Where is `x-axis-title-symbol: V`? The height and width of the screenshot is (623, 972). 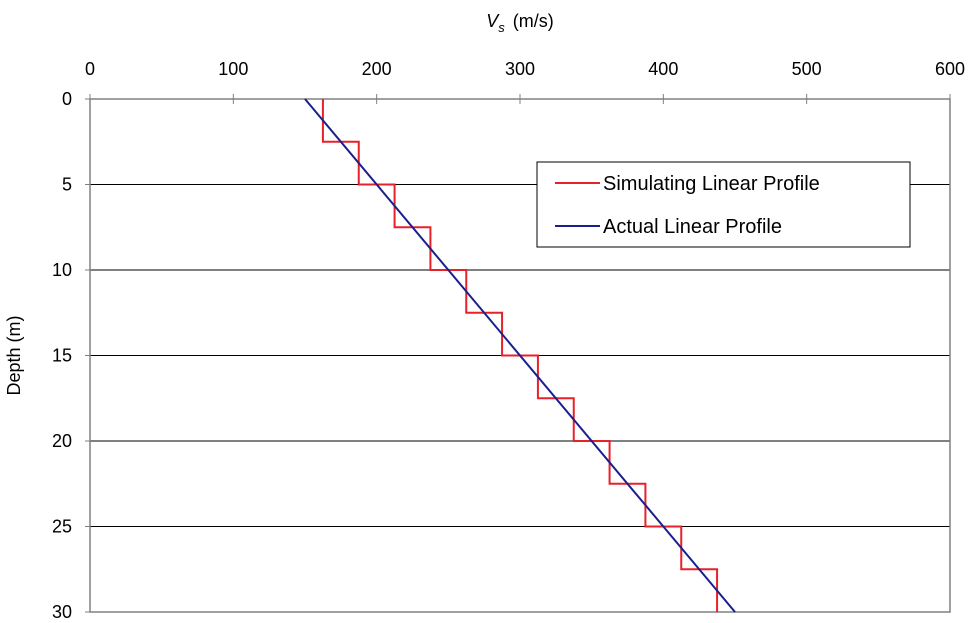
x-axis-title-symbol: V is located at coordinates (493, 21).